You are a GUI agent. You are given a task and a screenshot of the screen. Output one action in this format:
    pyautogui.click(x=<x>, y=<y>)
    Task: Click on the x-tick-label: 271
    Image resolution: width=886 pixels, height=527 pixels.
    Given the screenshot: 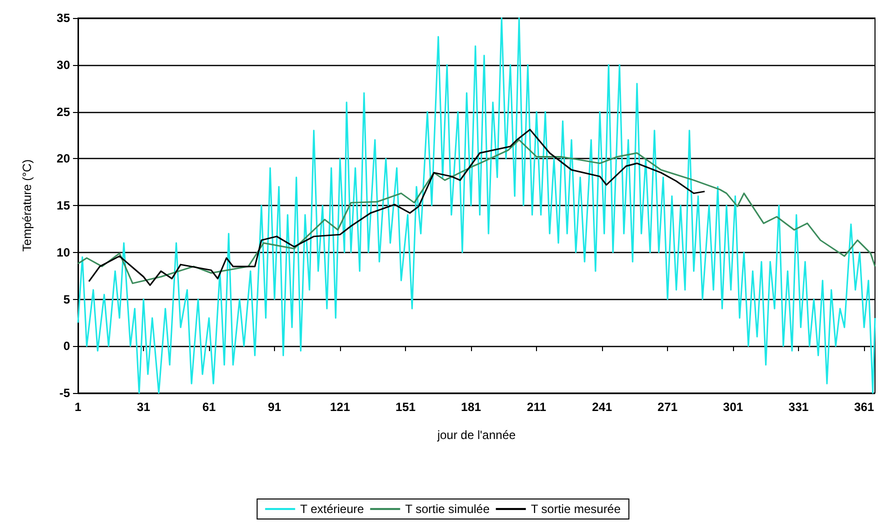 What is the action you would take?
    pyautogui.click(x=668, y=407)
    